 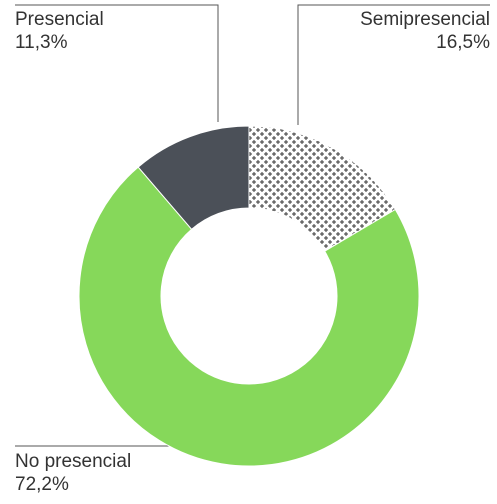 I want to click on label-value: 16,5%, so click(x=463, y=42).